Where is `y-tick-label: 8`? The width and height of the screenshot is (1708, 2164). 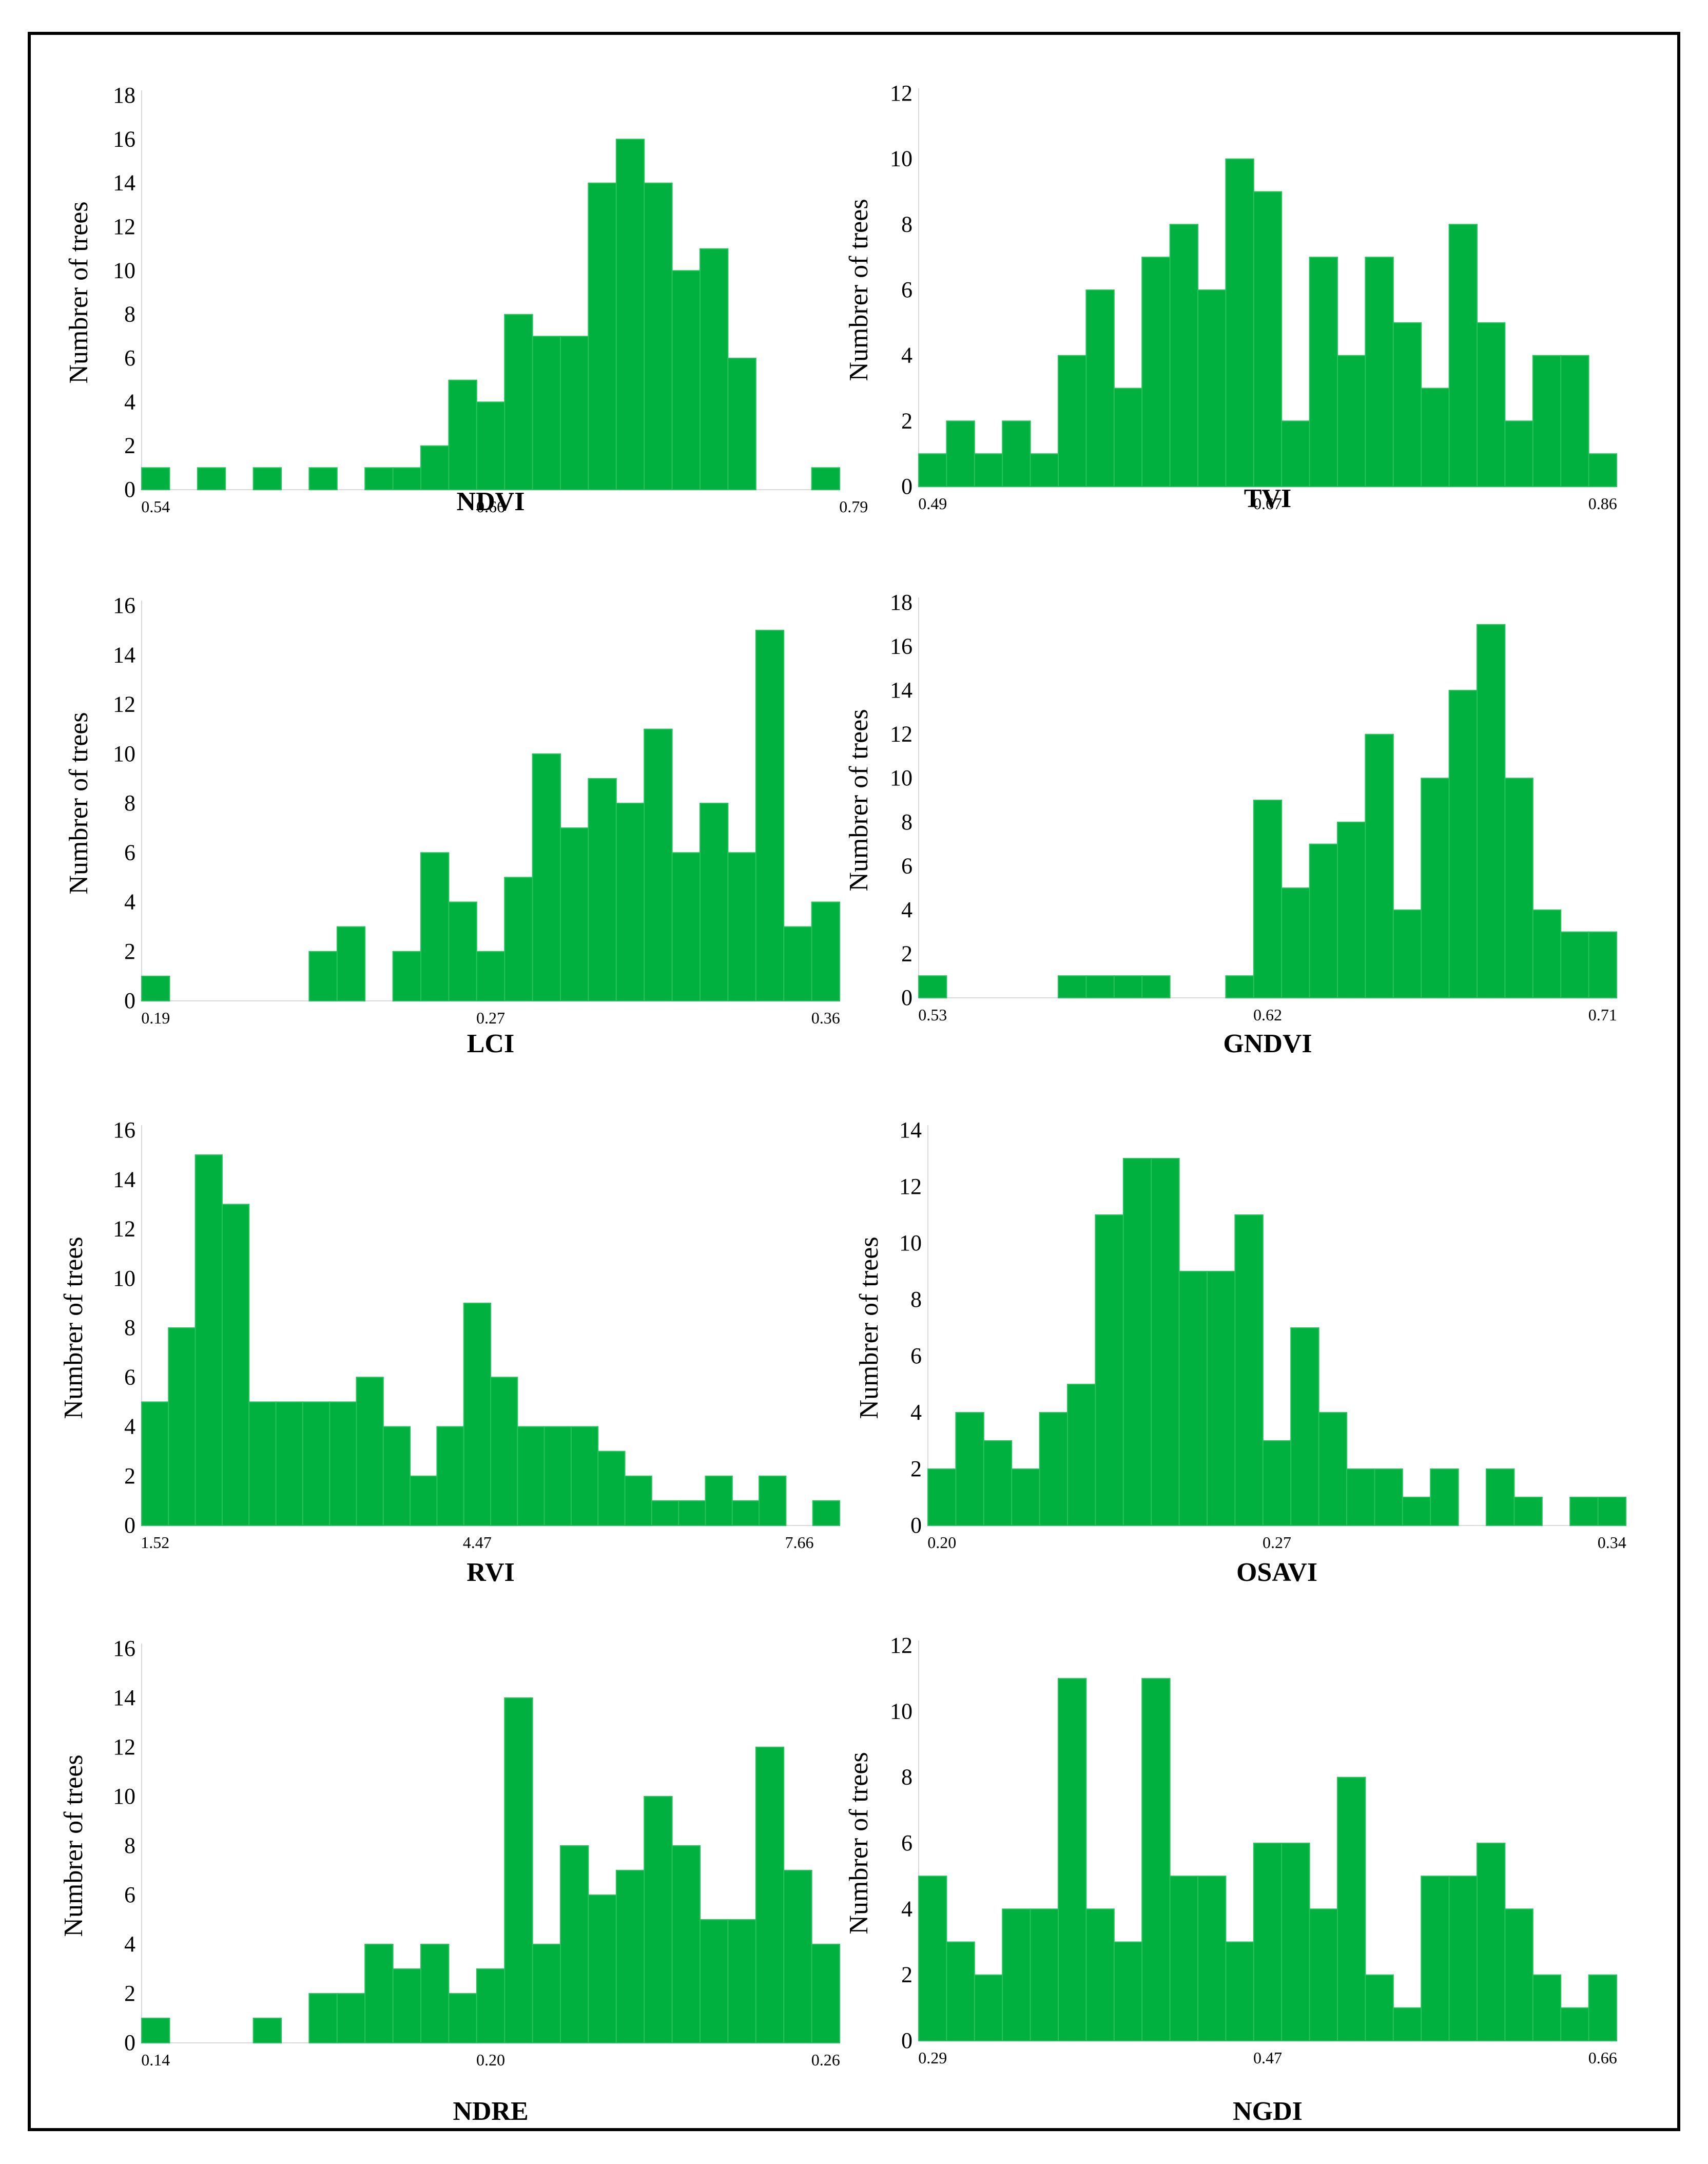
y-tick-label: 8 is located at coordinates (129, 314).